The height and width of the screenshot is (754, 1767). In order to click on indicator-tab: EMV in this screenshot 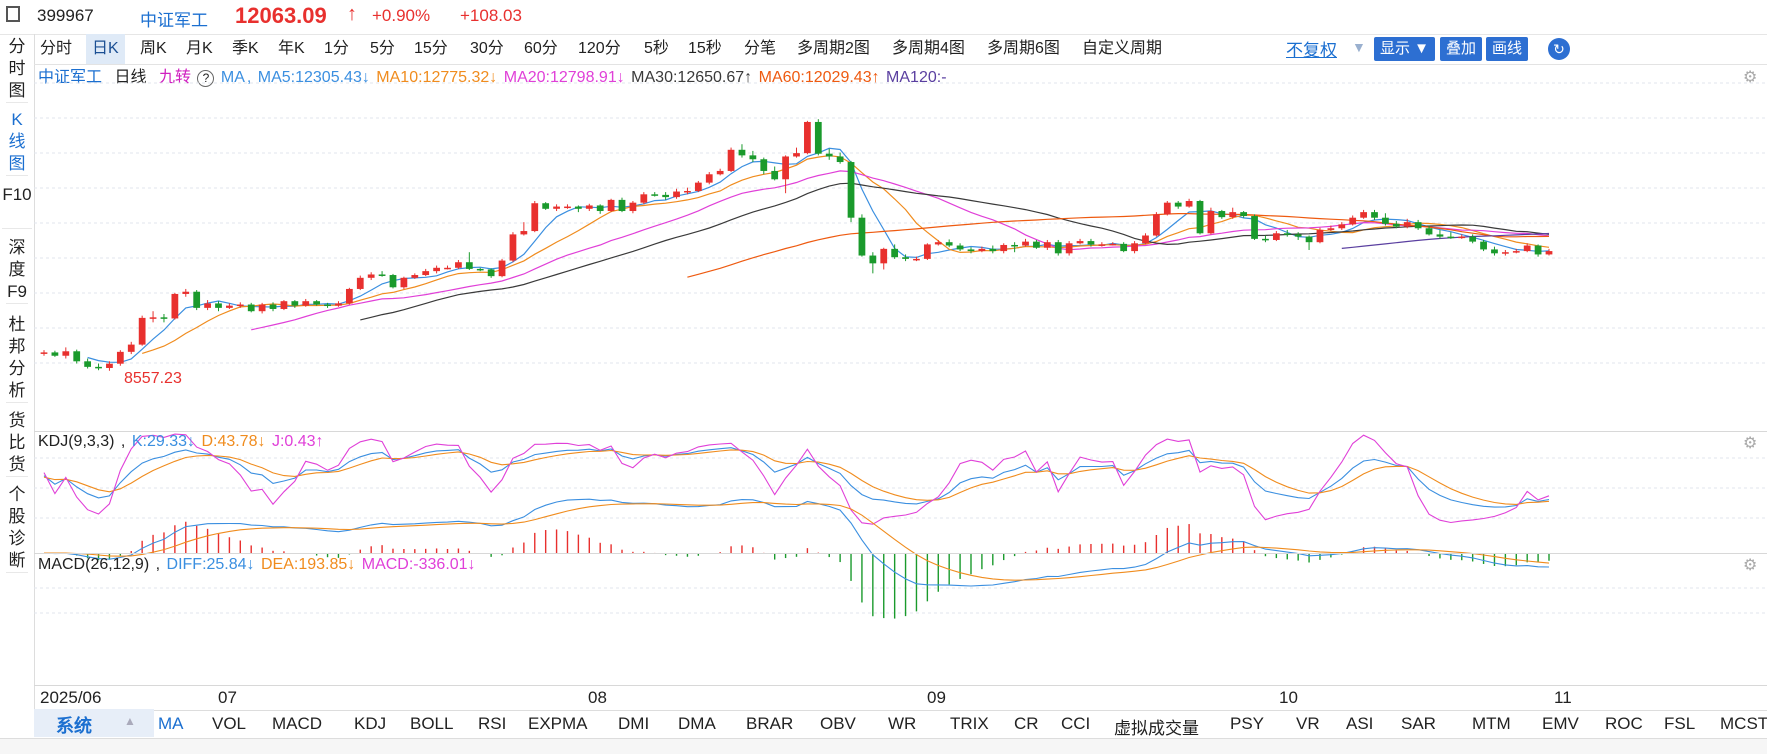, I will do `click(1560, 723)`.